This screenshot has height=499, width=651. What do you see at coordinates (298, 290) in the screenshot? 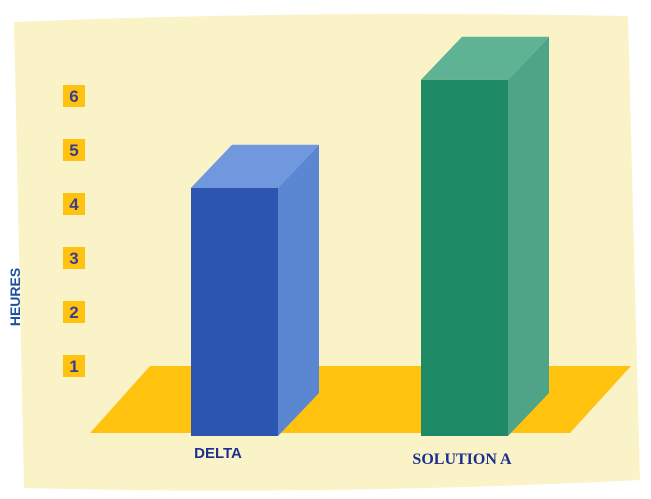
I see `bar-delta-side` at bounding box center [298, 290].